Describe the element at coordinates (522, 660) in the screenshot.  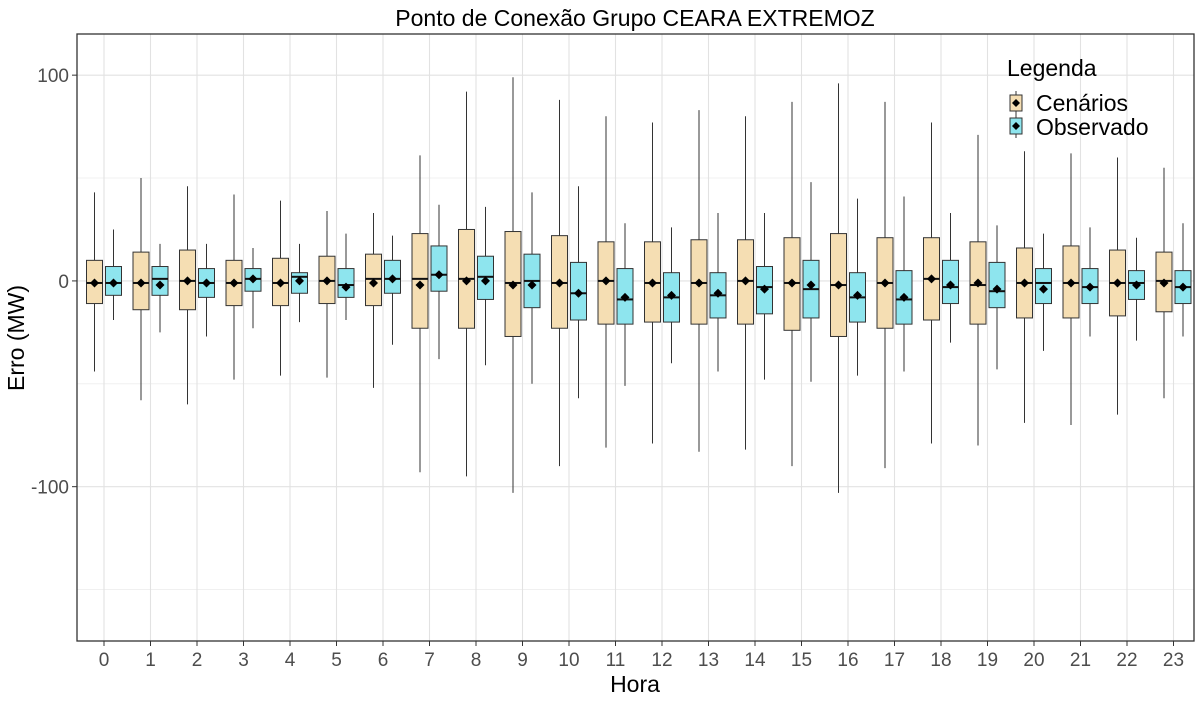
I see `x-tick-label: 9` at that location.